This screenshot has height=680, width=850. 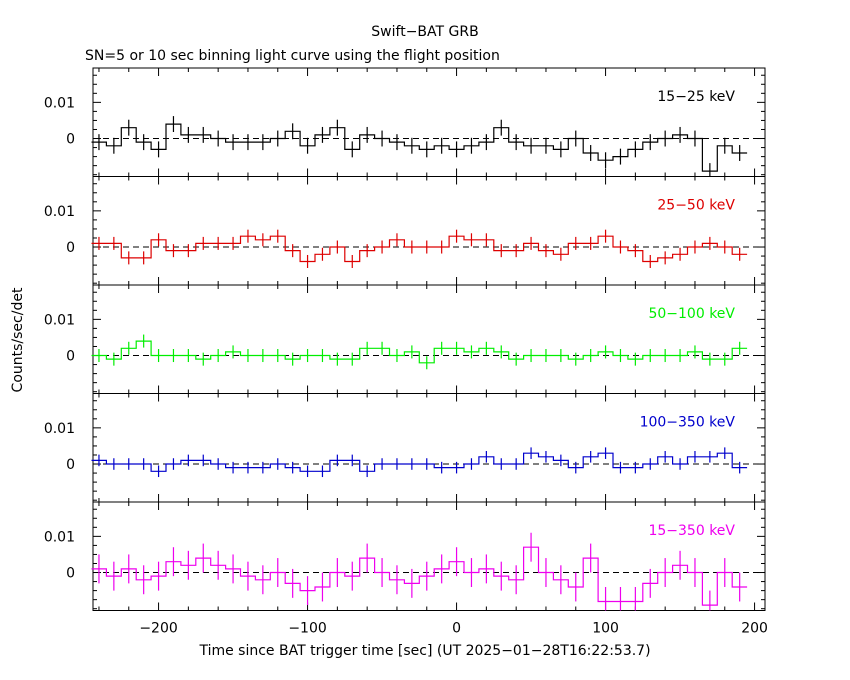 I want to click on panel-1: 0 0.01 15−25 keV, so click(x=405, y=122).